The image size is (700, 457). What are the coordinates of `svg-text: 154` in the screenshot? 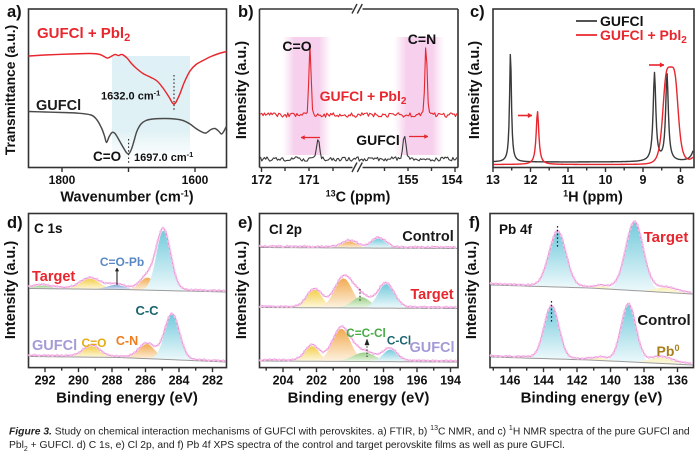 It's located at (452, 180).